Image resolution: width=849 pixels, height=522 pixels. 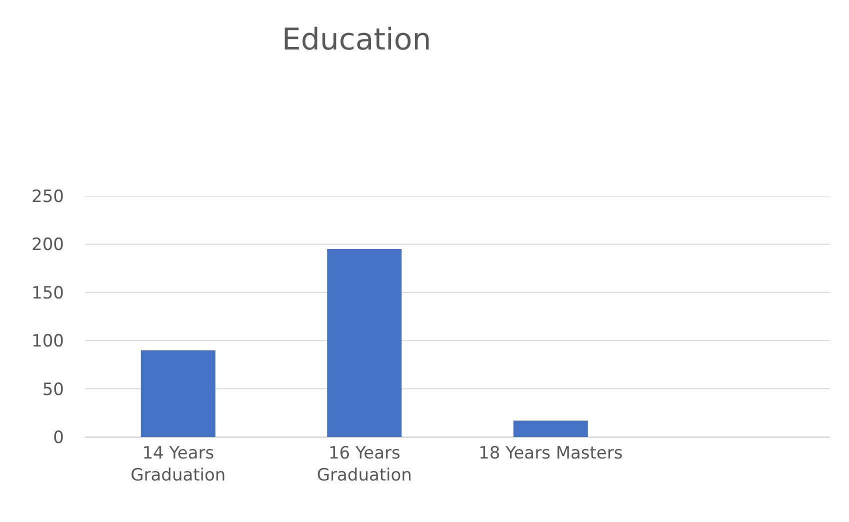 What do you see at coordinates (364, 464) in the screenshot?
I see `x-tick-label: 16 Years Graduation` at bounding box center [364, 464].